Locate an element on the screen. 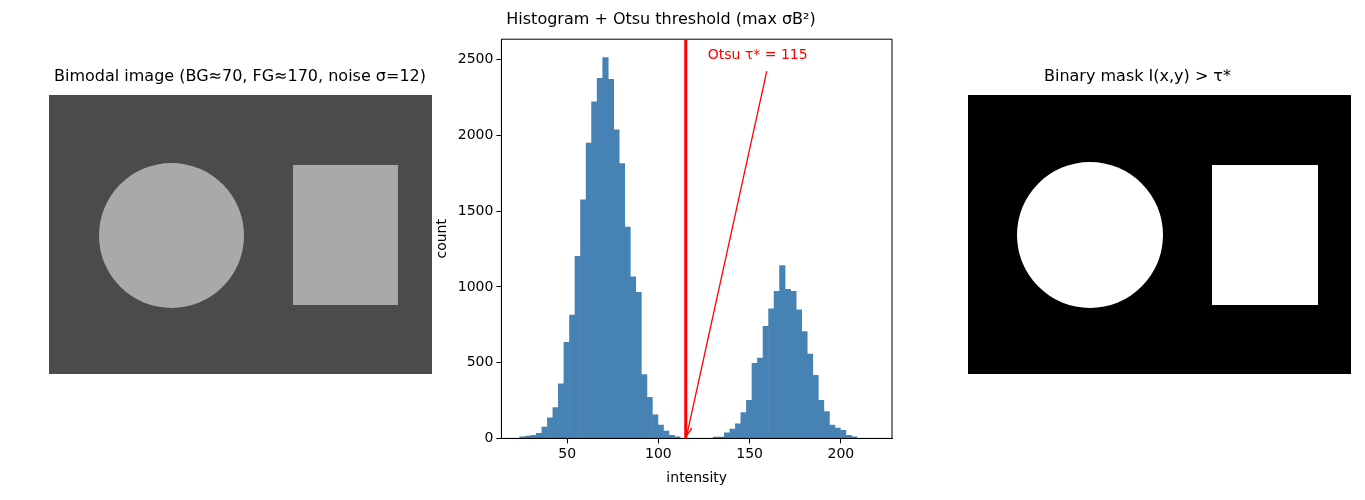 The height and width of the screenshot is (500, 1365). x-axis-title: intensity is located at coordinates (697, 477).